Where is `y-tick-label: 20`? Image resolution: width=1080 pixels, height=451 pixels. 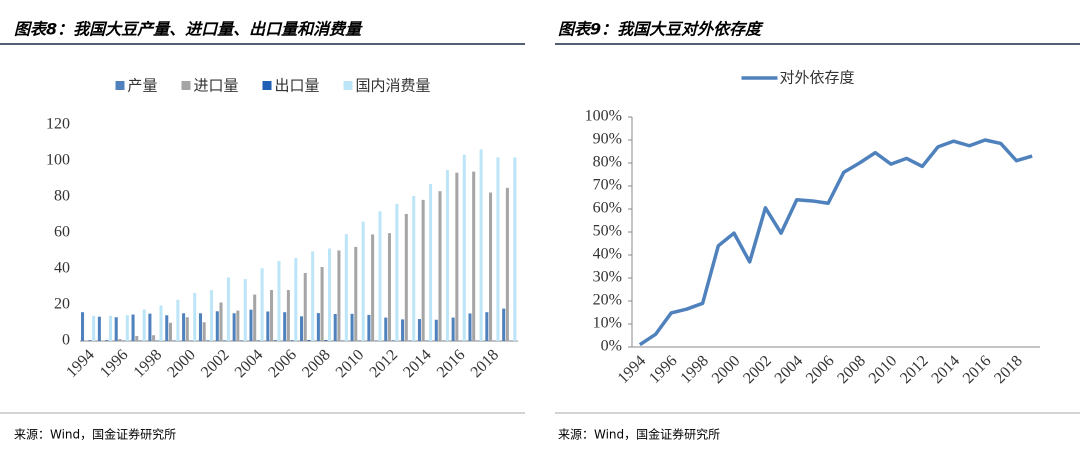 y-tick-label: 20 is located at coordinates (62, 304).